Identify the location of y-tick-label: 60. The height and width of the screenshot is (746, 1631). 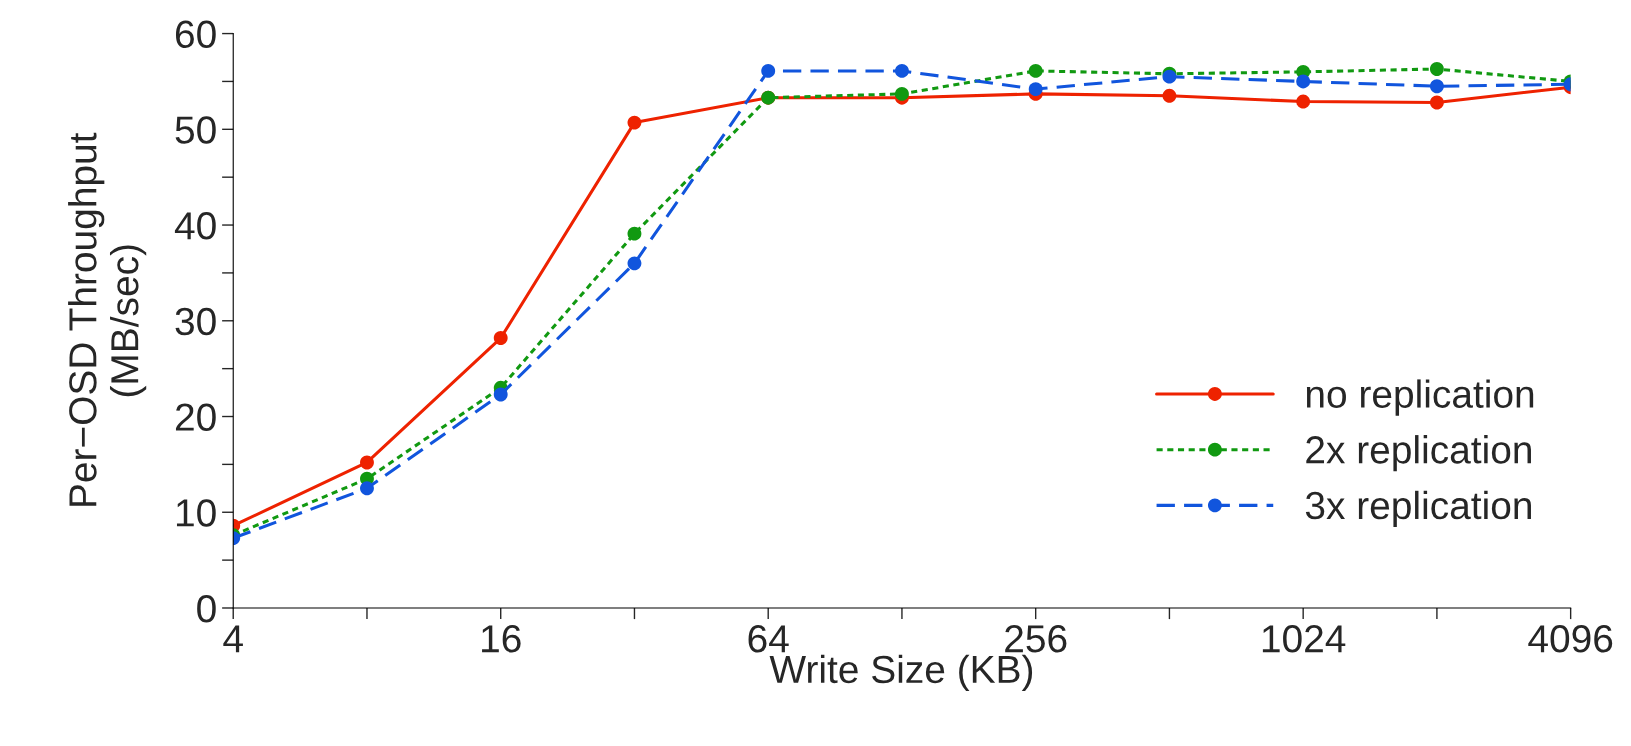
(195, 34).